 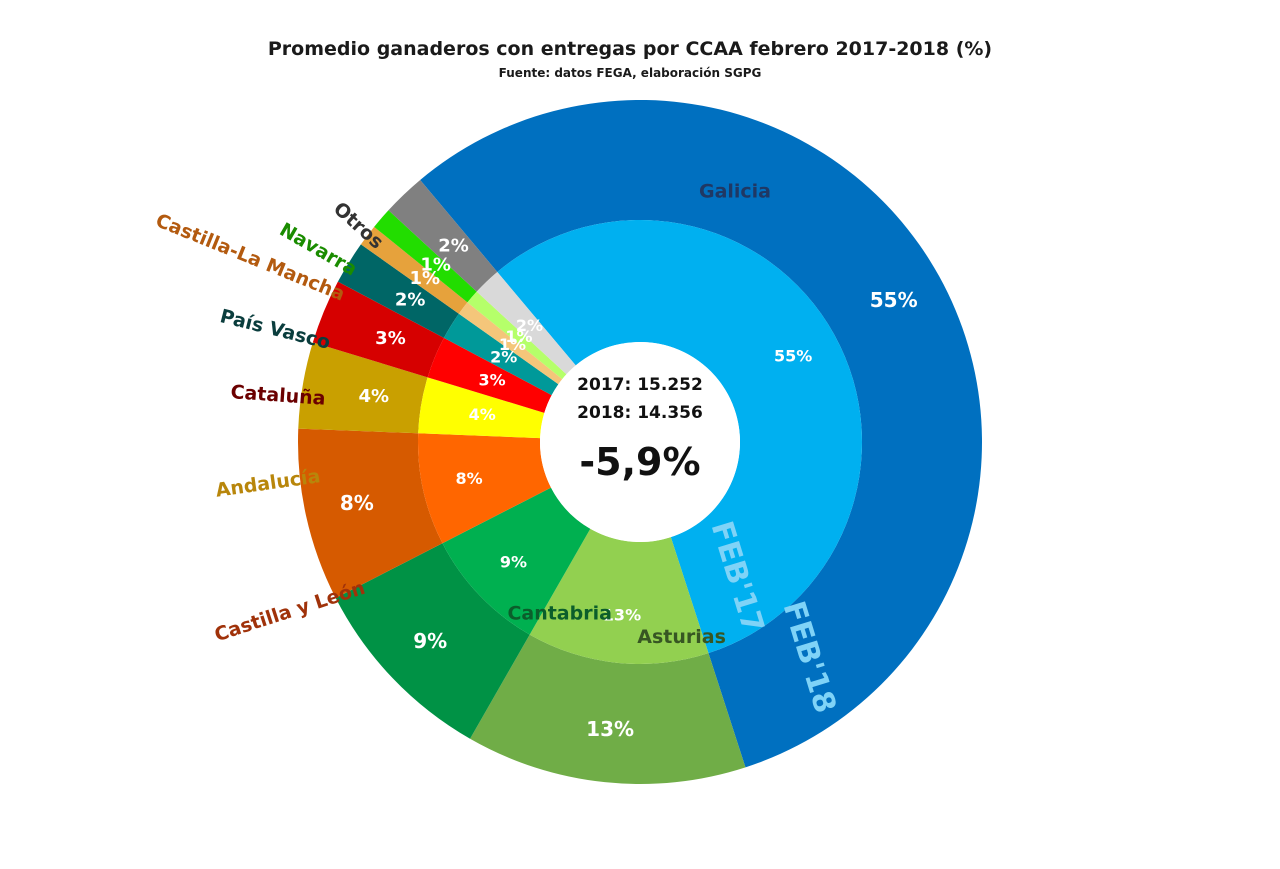 What do you see at coordinates (275, 329) in the screenshot?
I see `name-label-pais-vasco: País Vasco` at bounding box center [275, 329].